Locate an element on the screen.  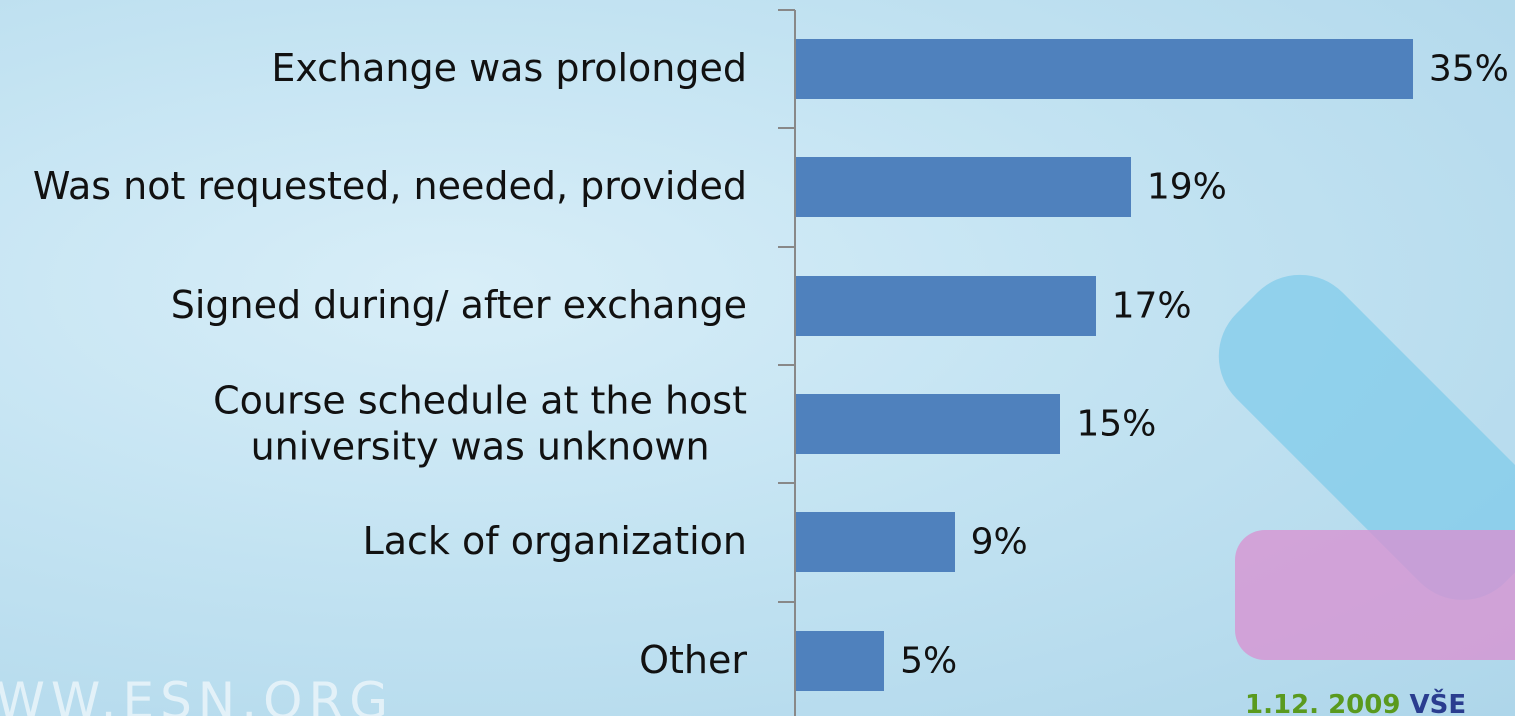
place: VŠE is located at coordinates (1438, 703).